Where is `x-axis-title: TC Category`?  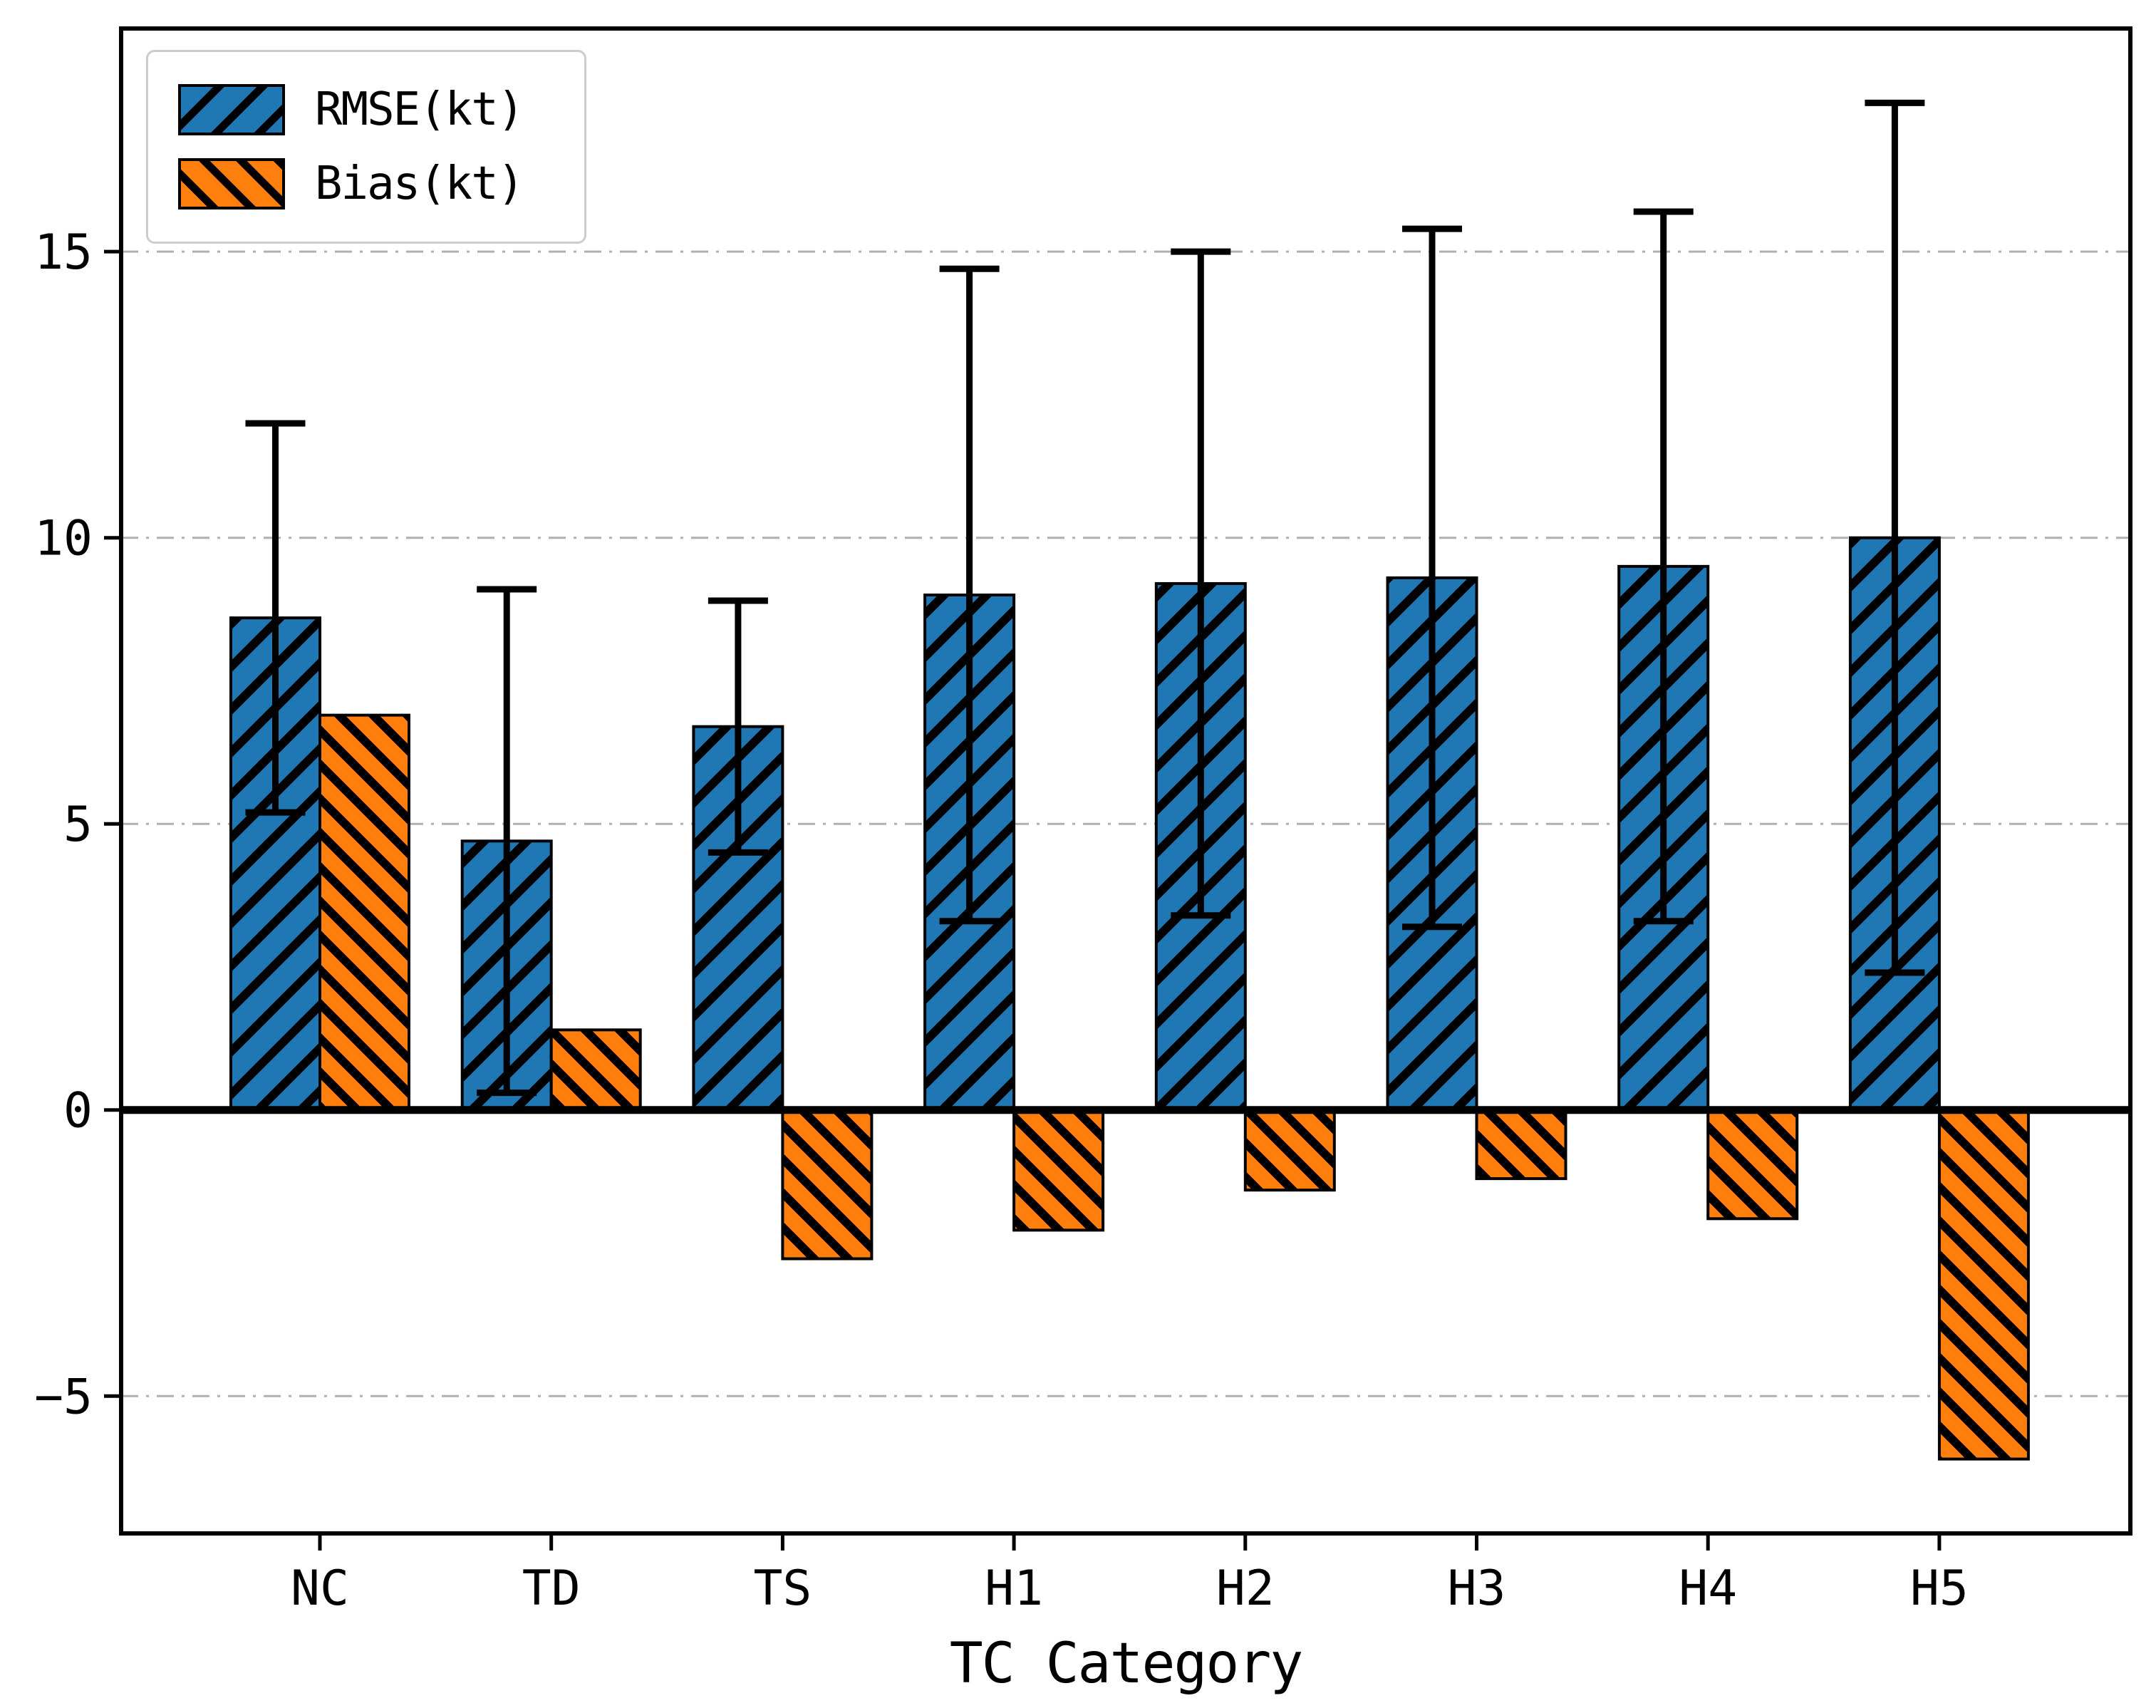 x-axis-title: TC Category is located at coordinates (1126, 1664).